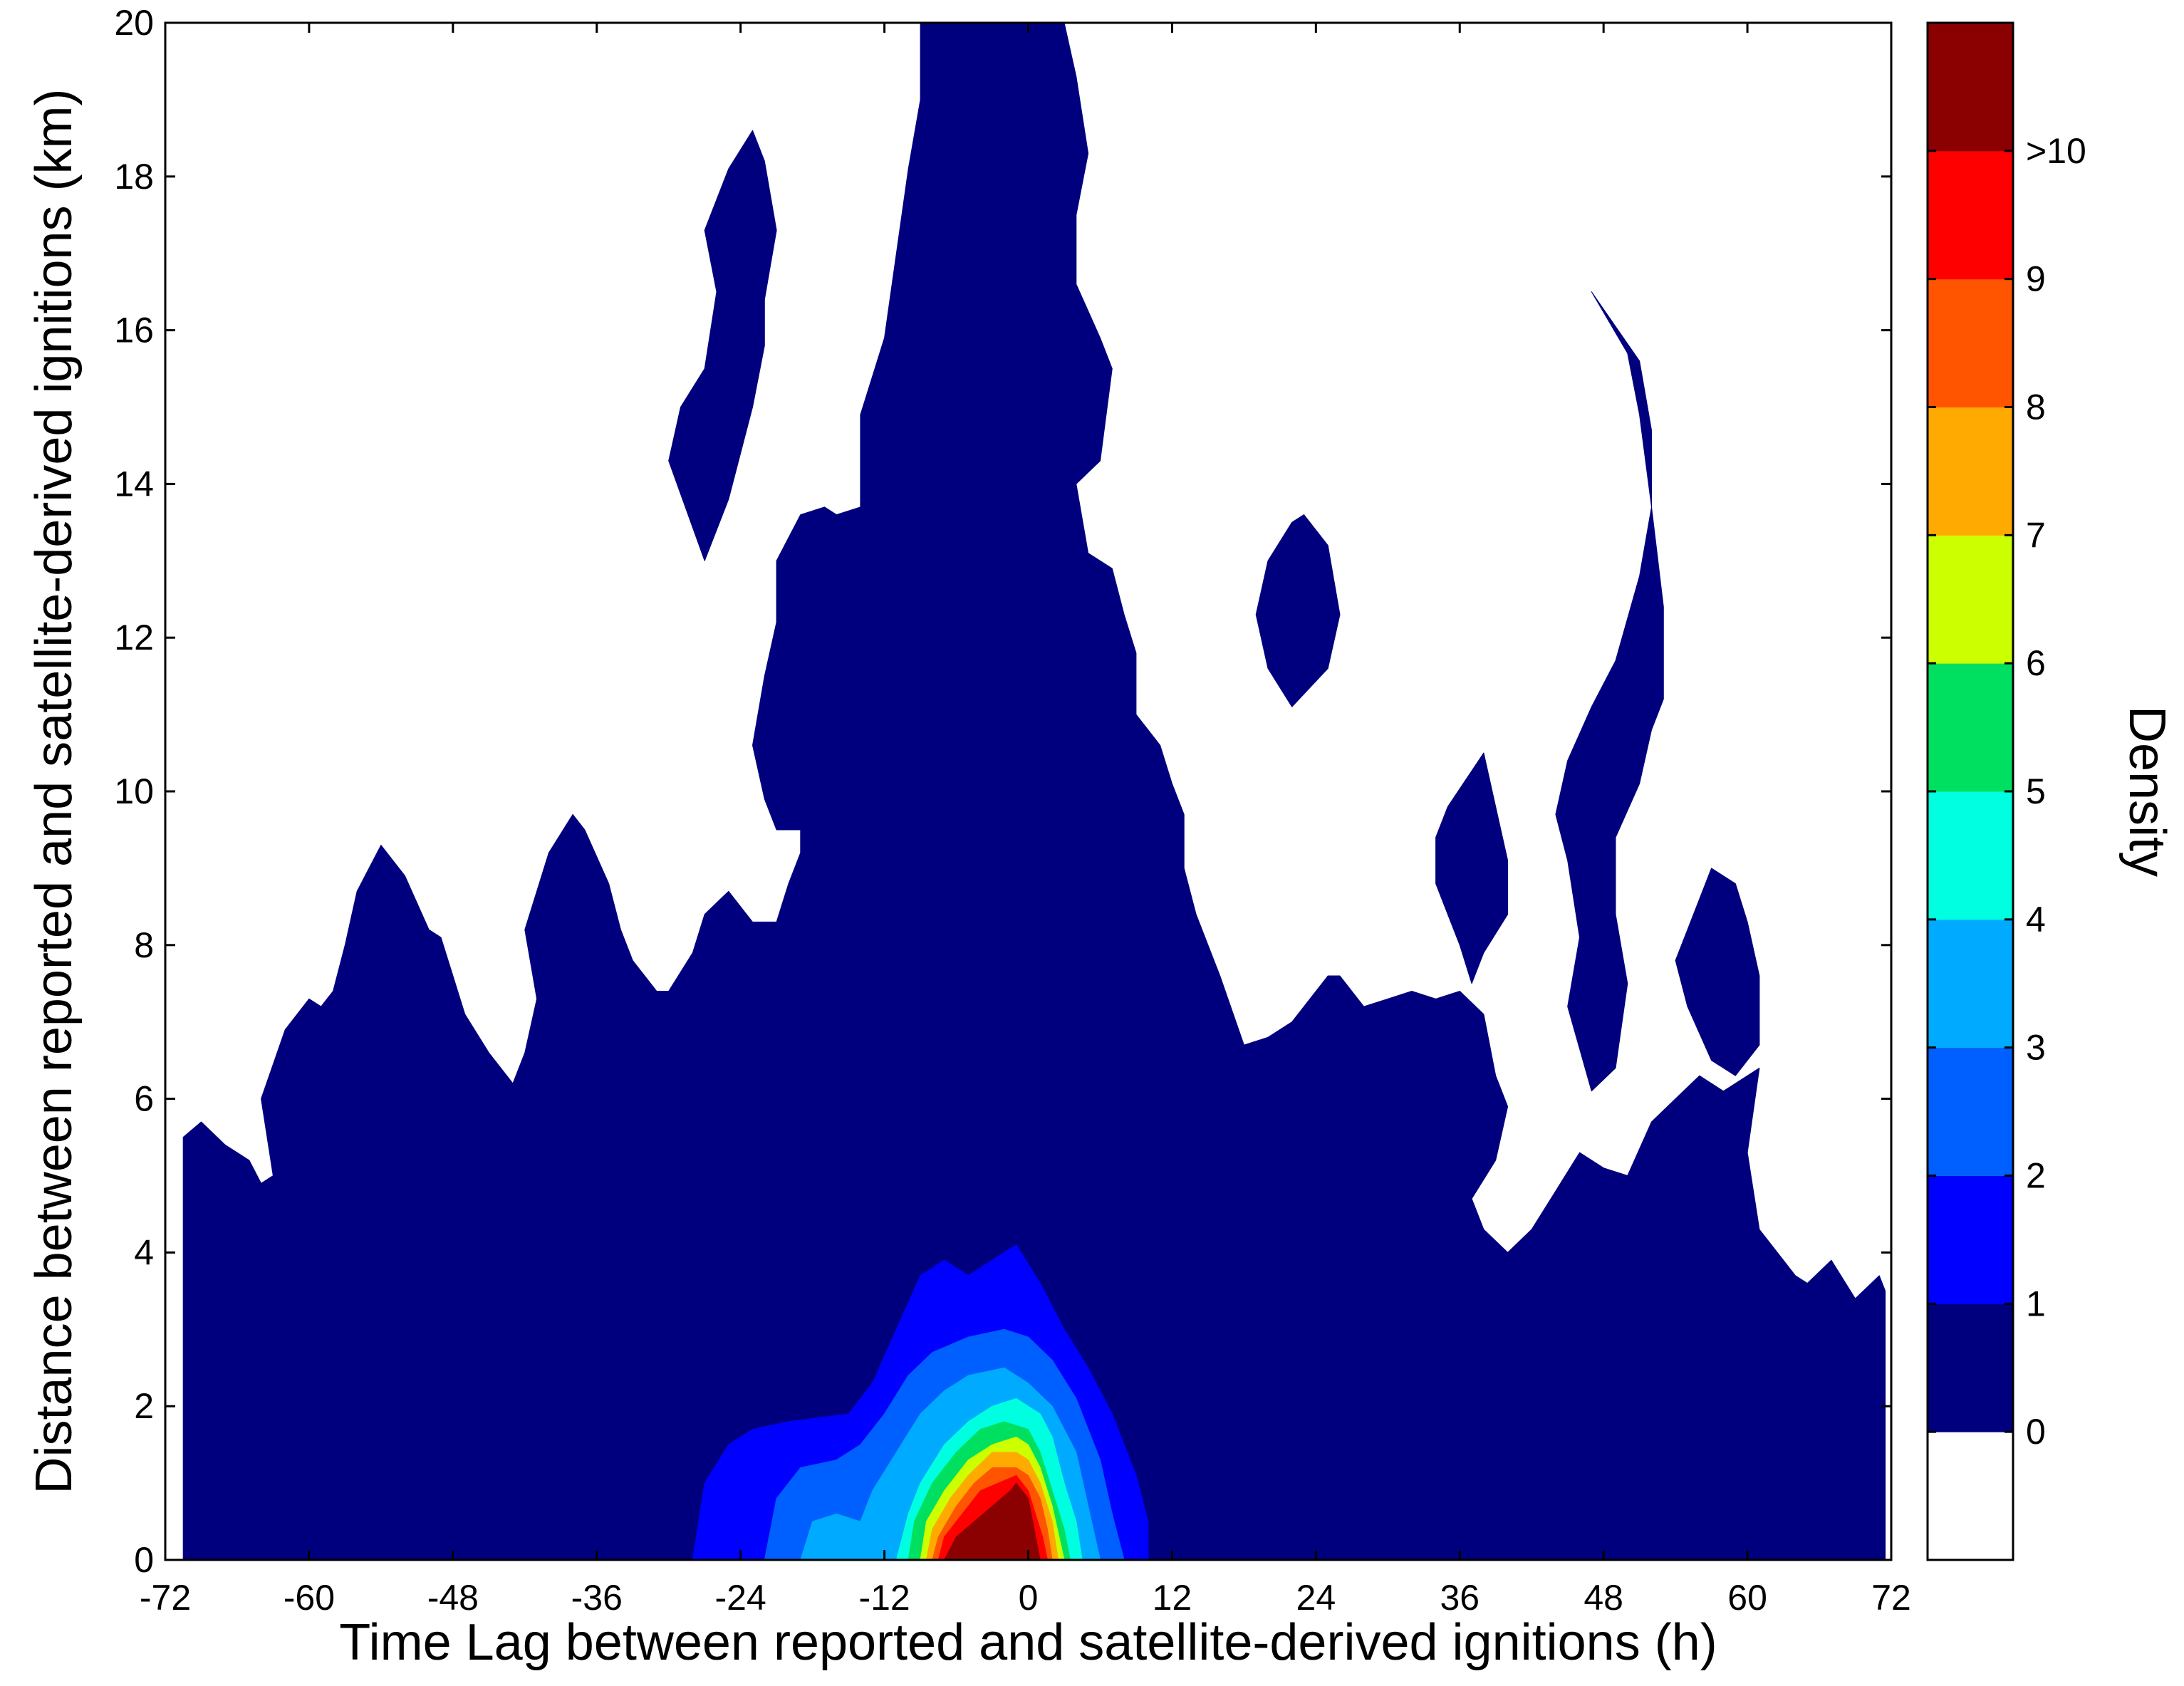 The width and height of the screenshot is (2184, 1686). What do you see at coordinates (144, 1252) in the screenshot?
I see `y-tick-label: 4` at bounding box center [144, 1252].